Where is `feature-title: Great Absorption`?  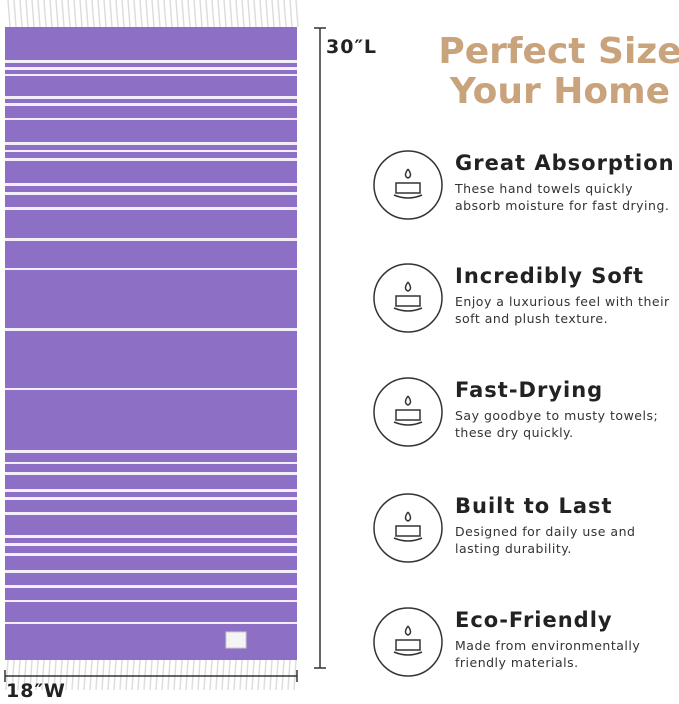 feature-title: Great Absorption is located at coordinates (565, 163).